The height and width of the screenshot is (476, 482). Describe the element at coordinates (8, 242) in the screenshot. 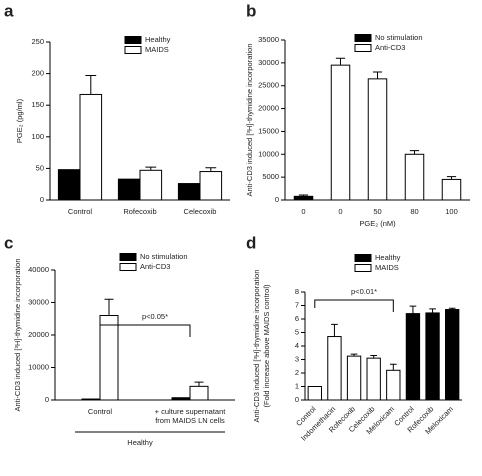

I see `panel-letter: c` at that location.